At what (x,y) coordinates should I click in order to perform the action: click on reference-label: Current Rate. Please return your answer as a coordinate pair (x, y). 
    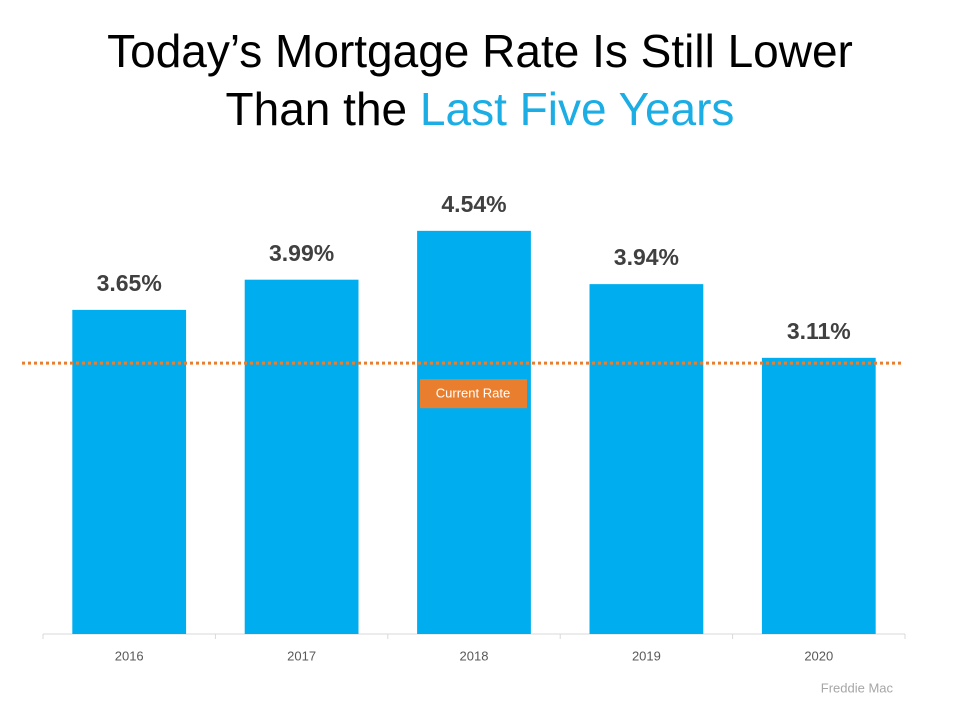
    Looking at the image, I should click on (473, 393).